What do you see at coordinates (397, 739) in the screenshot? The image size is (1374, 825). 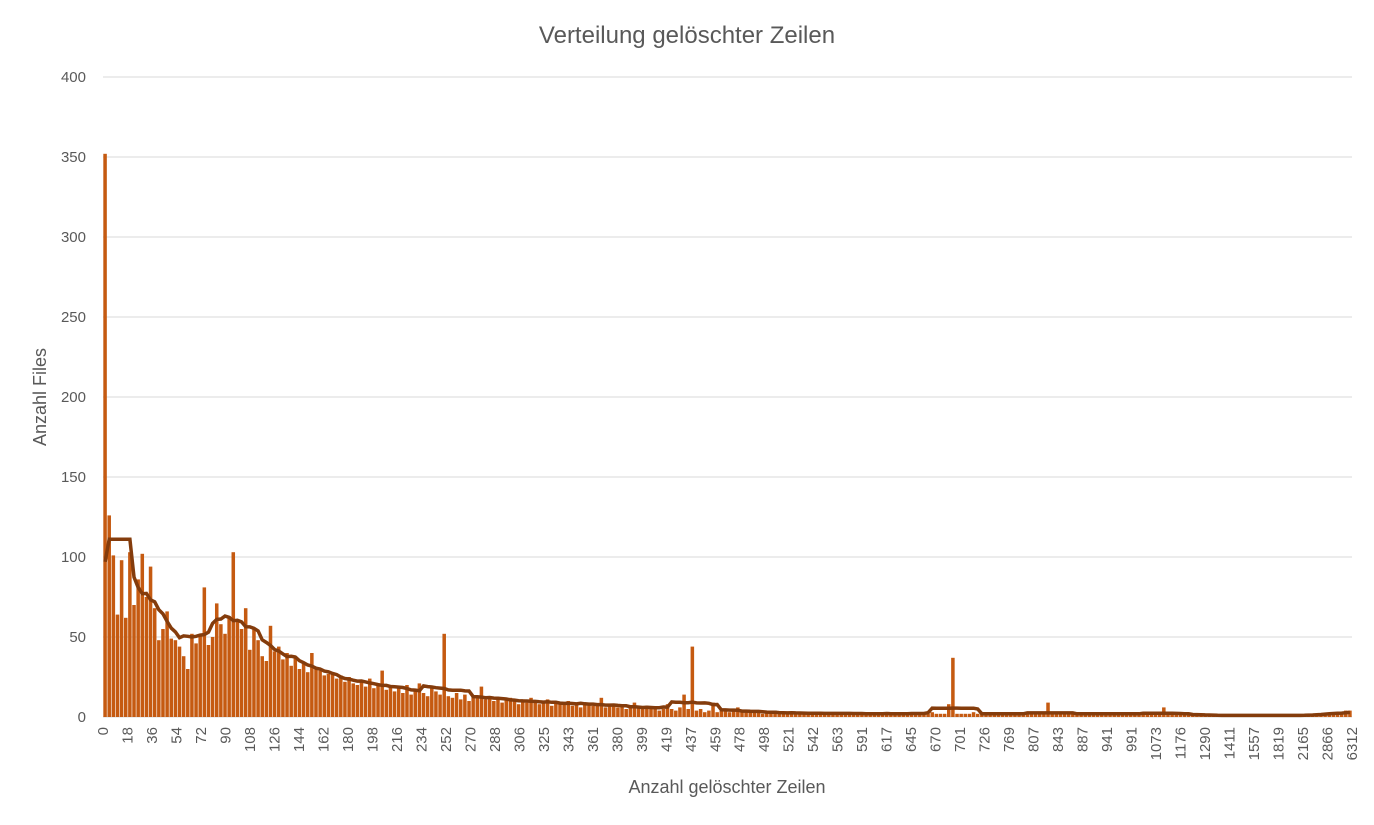 I see `x-tick-label: 216` at bounding box center [397, 739].